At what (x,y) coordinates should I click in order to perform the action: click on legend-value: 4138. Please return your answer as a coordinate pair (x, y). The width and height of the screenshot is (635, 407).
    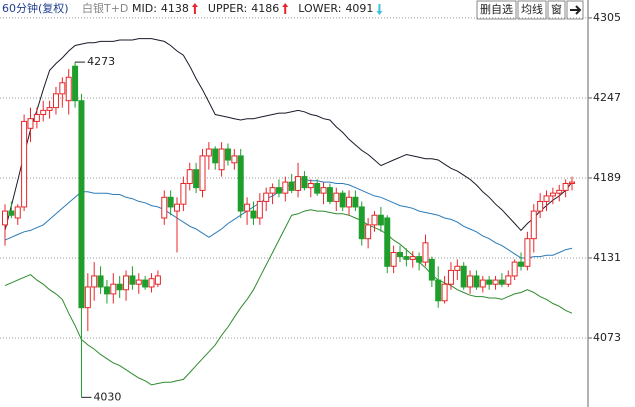
    Looking at the image, I should click on (175, 8).